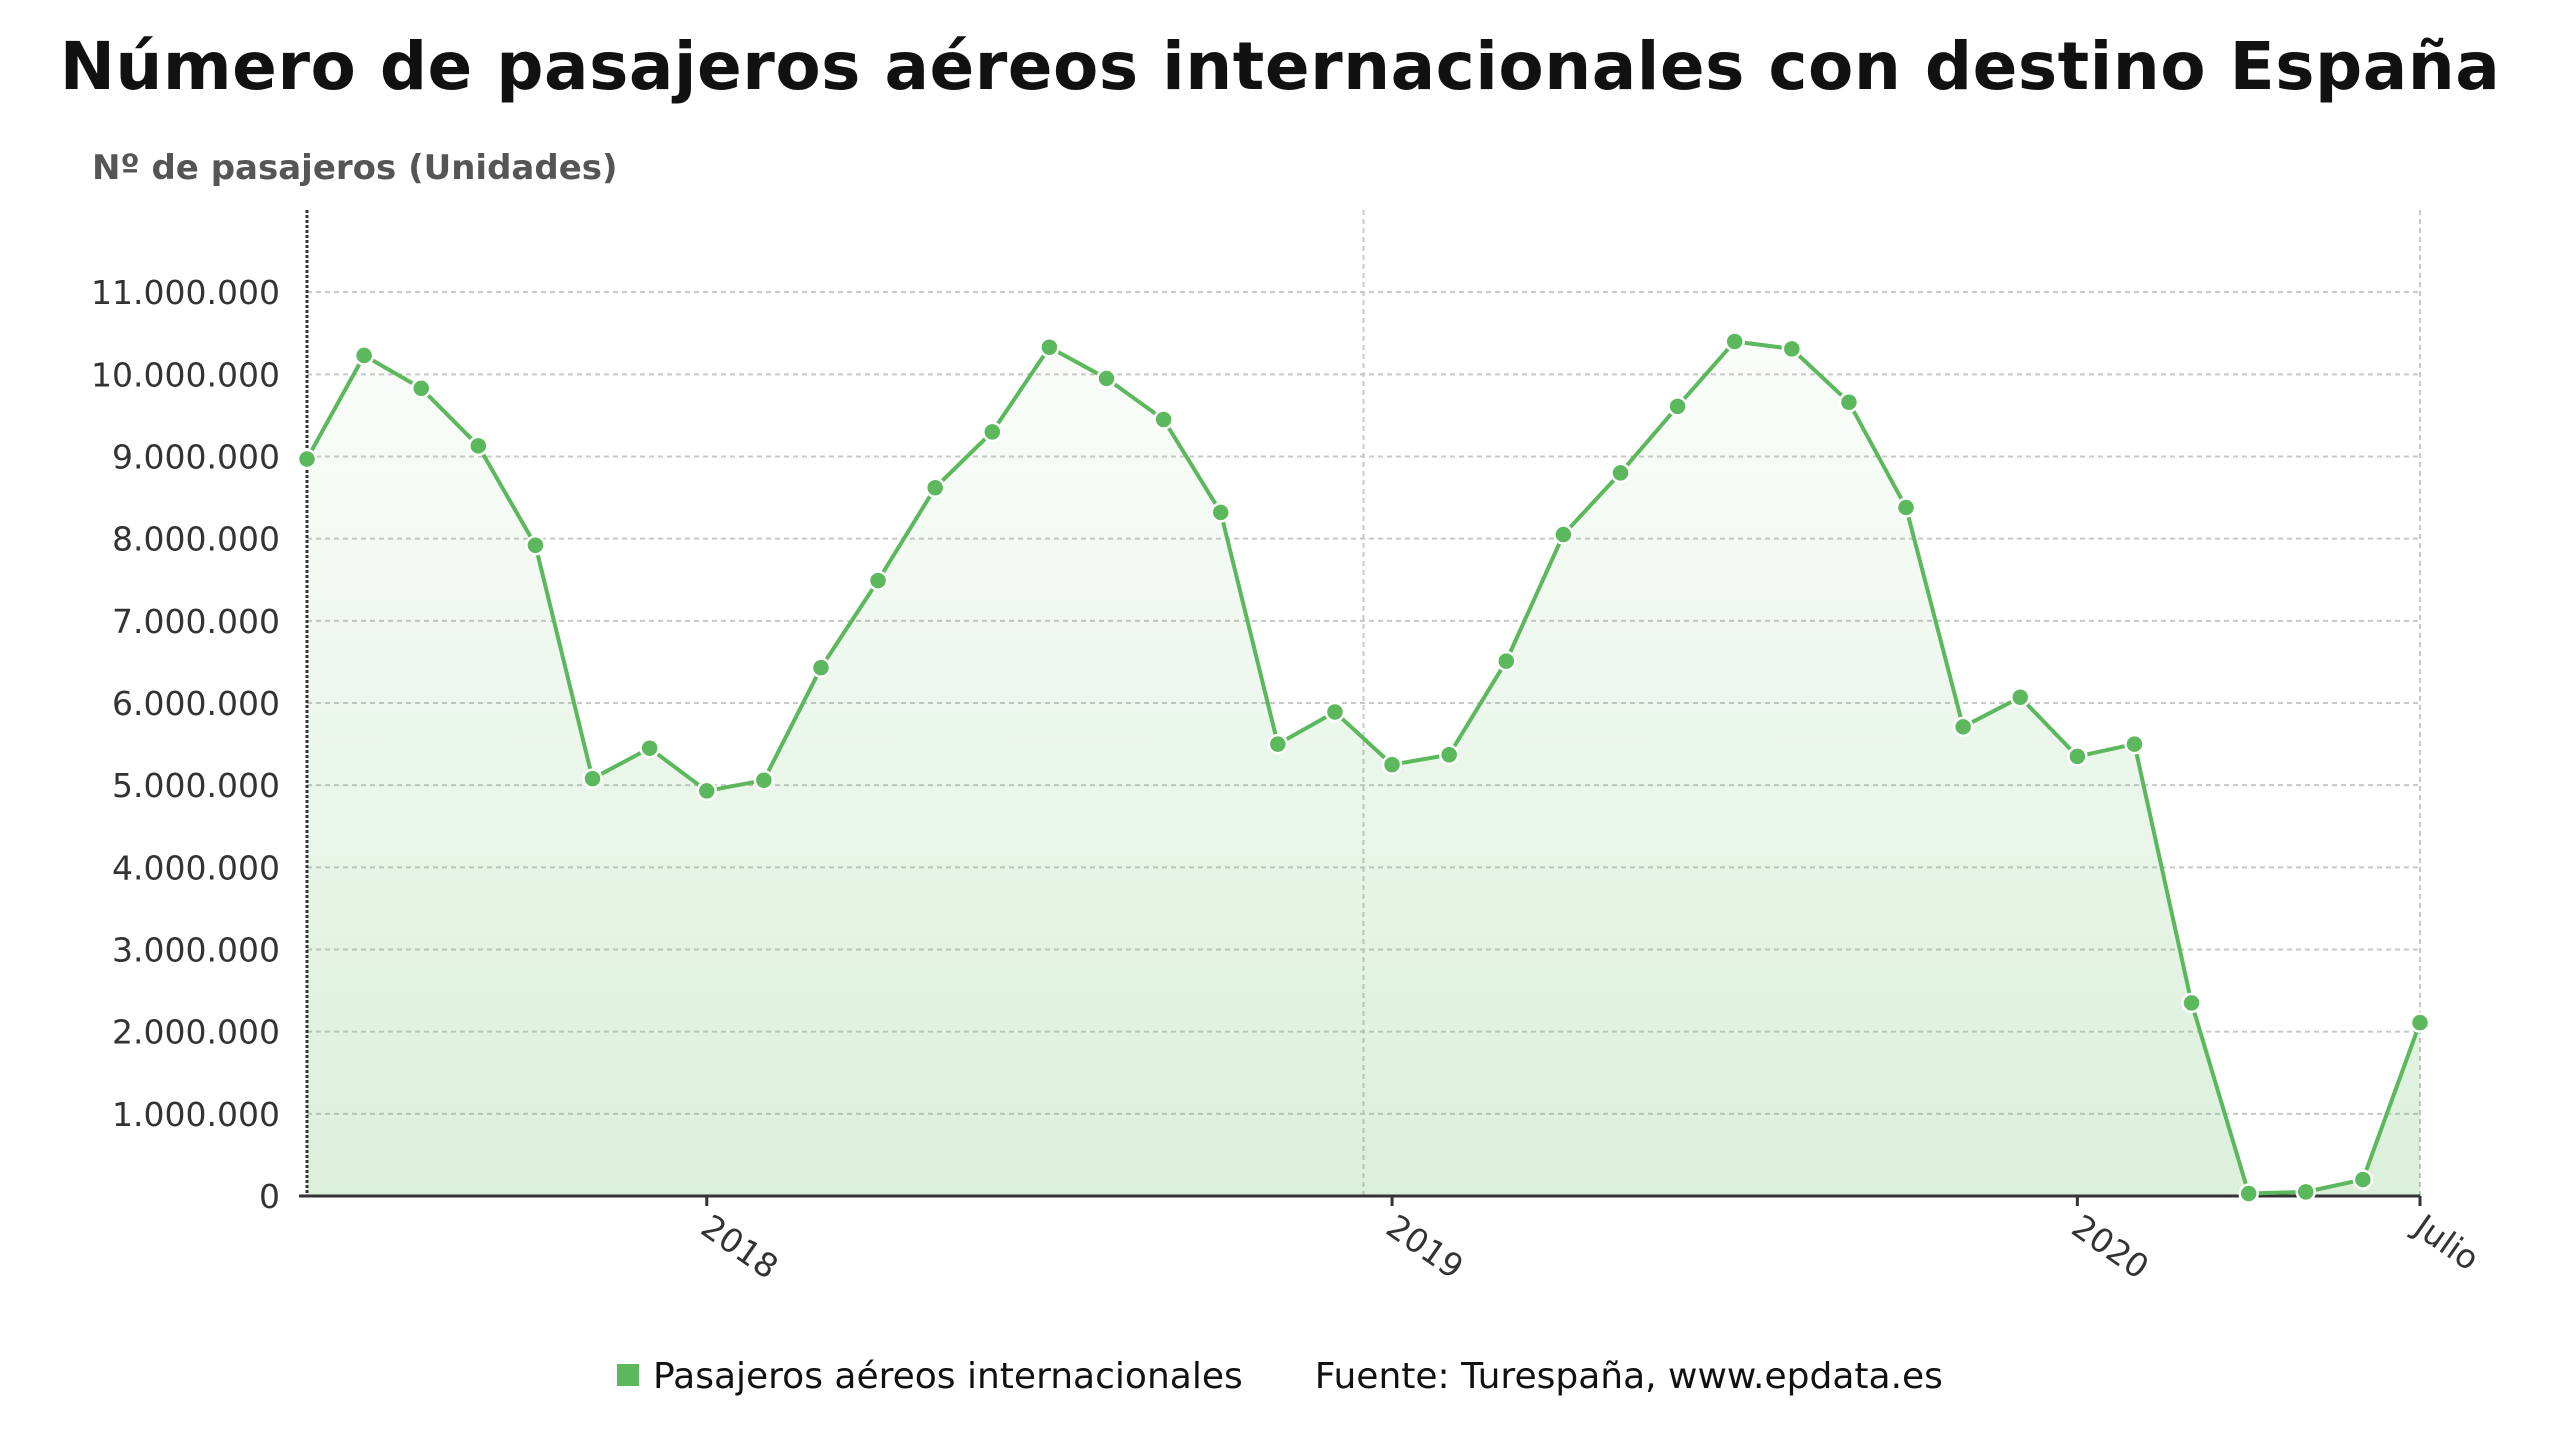  What do you see at coordinates (1628, 1376) in the screenshot?
I see `source-note: Fuente: Turespaña, www.epdata.es` at bounding box center [1628, 1376].